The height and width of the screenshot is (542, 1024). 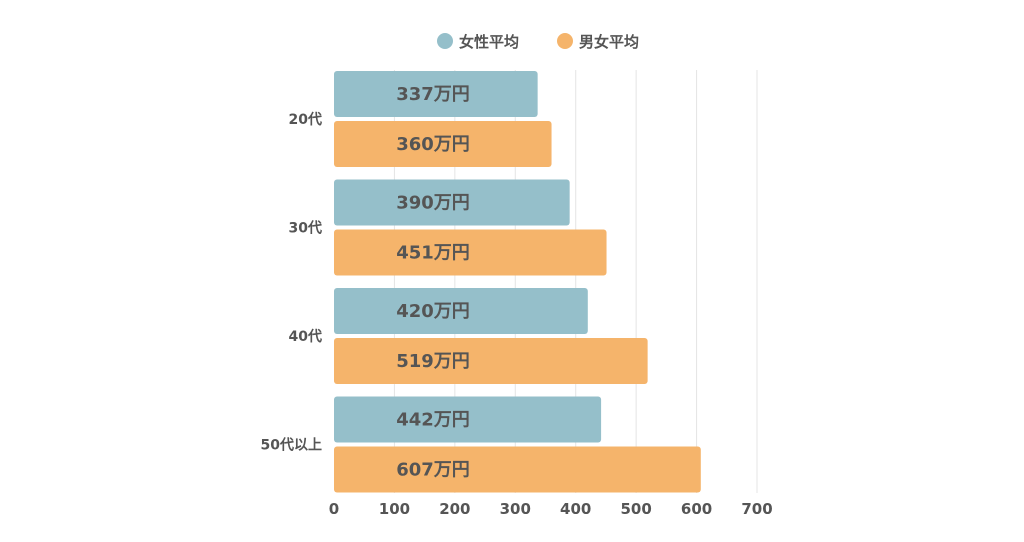 What do you see at coordinates (756, 509) in the screenshot?
I see `x-tick-label-700: 700` at bounding box center [756, 509].